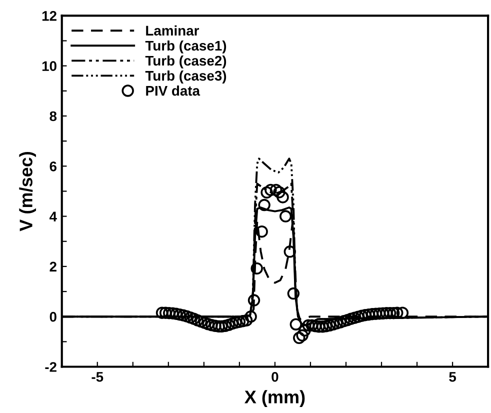  What do you see at coordinates (49, 16) in the screenshot?
I see `y-tick-label: 12` at bounding box center [49, 16].